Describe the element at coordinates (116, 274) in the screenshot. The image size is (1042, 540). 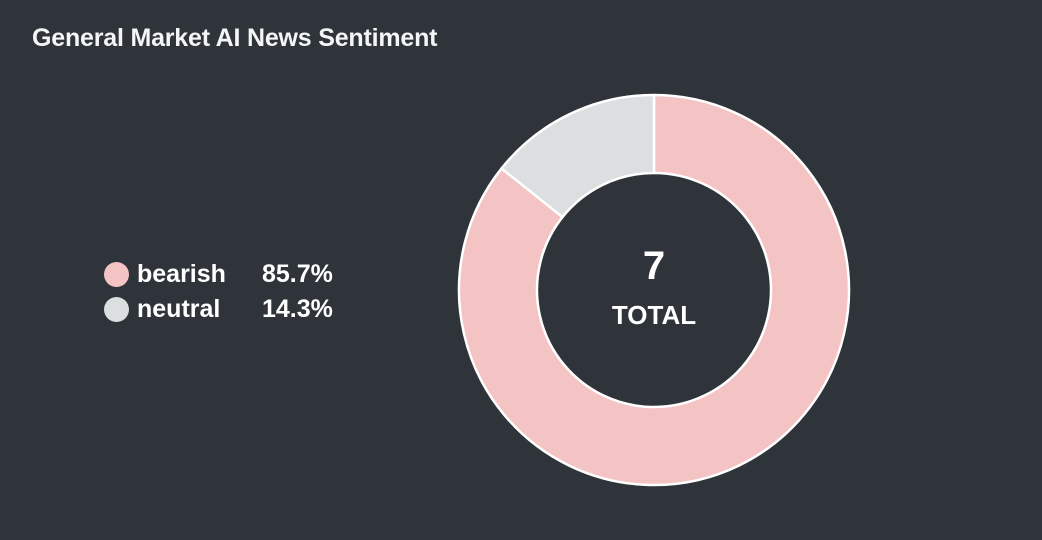
I see `legend-swatch-bearish` at that location.